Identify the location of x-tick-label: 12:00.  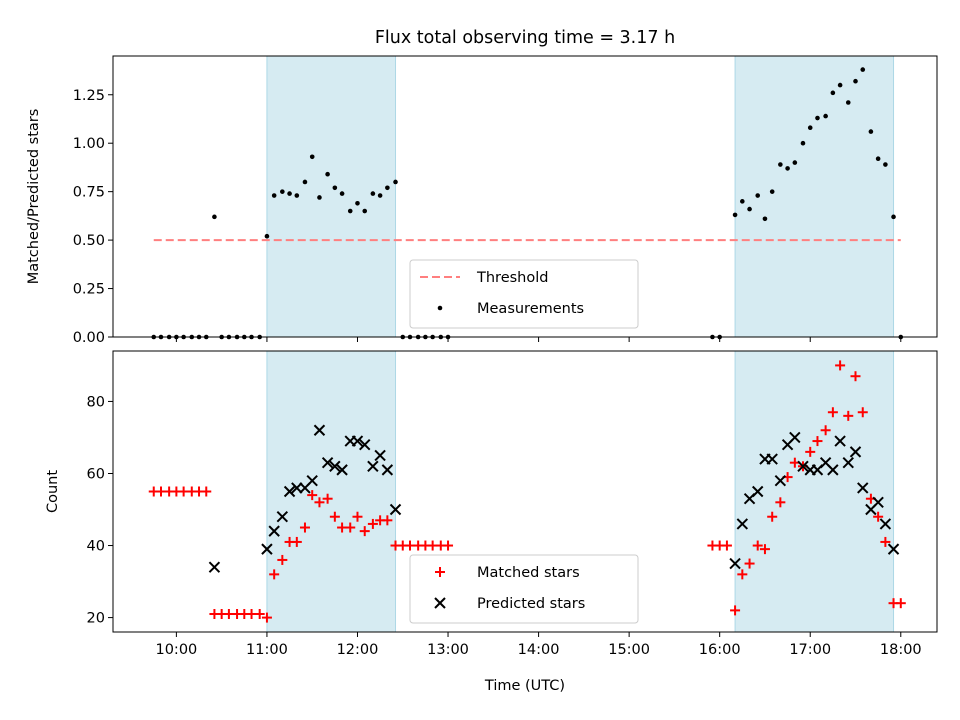
(358, 650).